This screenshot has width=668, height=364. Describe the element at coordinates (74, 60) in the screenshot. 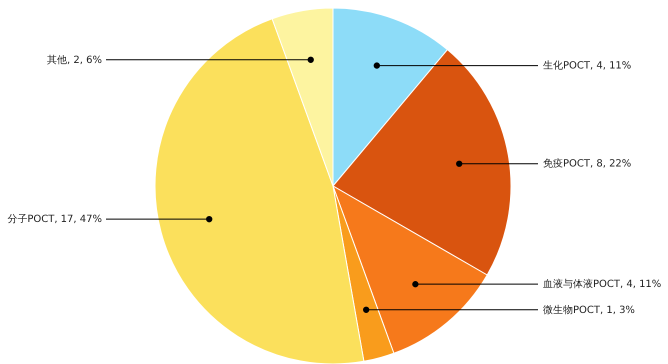

I see `slice-label: 其他, 2, 6%` at that location.